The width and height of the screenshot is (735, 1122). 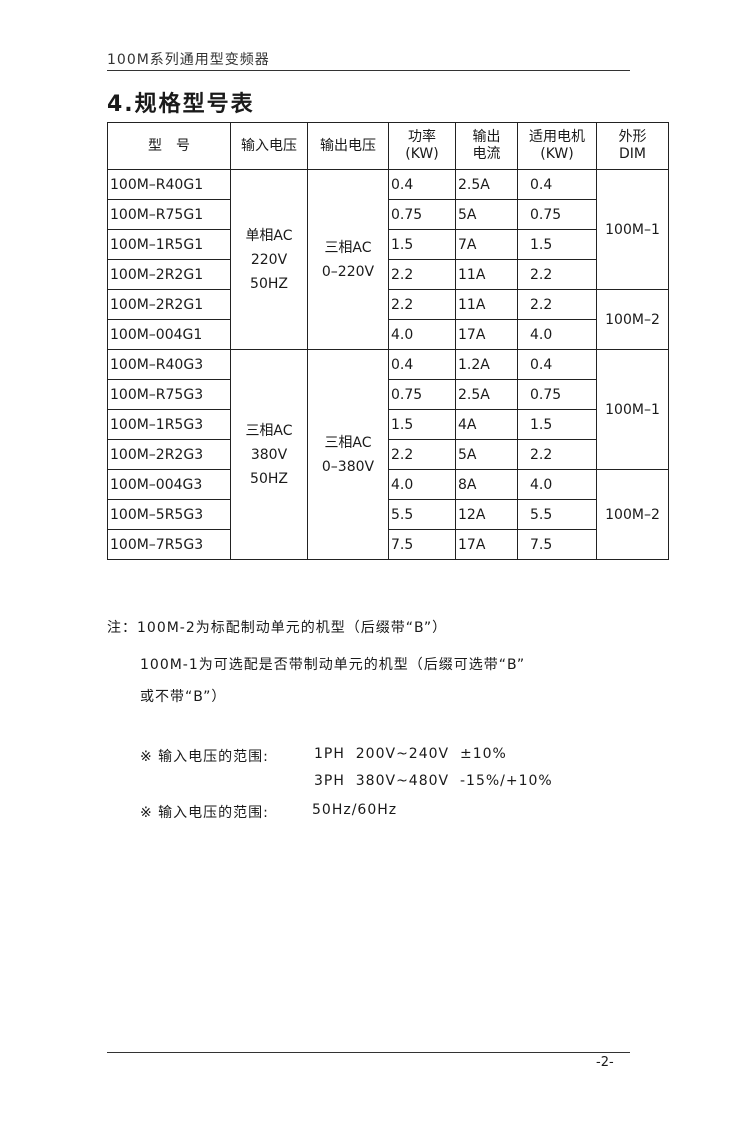 What do you see at coordinates (169, 184) in the screenshot?
I see `model-cell: 100M–R40G1` at bounding box center [169, 184].